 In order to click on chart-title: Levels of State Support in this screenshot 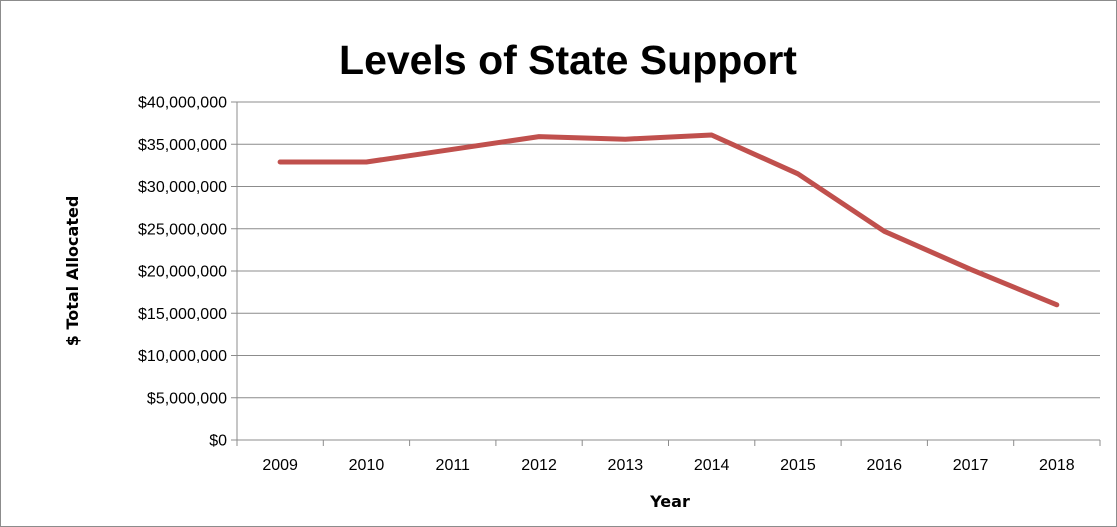, I will do `click(568, 60)`.